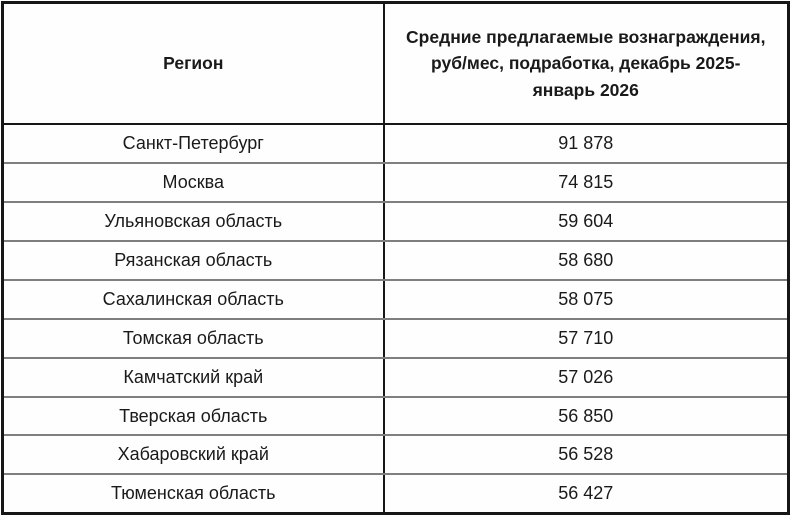  Describe the element at coordinates (193, 143) in the screenshot. I see `region-cell: Санкт-Петербург` at that location.